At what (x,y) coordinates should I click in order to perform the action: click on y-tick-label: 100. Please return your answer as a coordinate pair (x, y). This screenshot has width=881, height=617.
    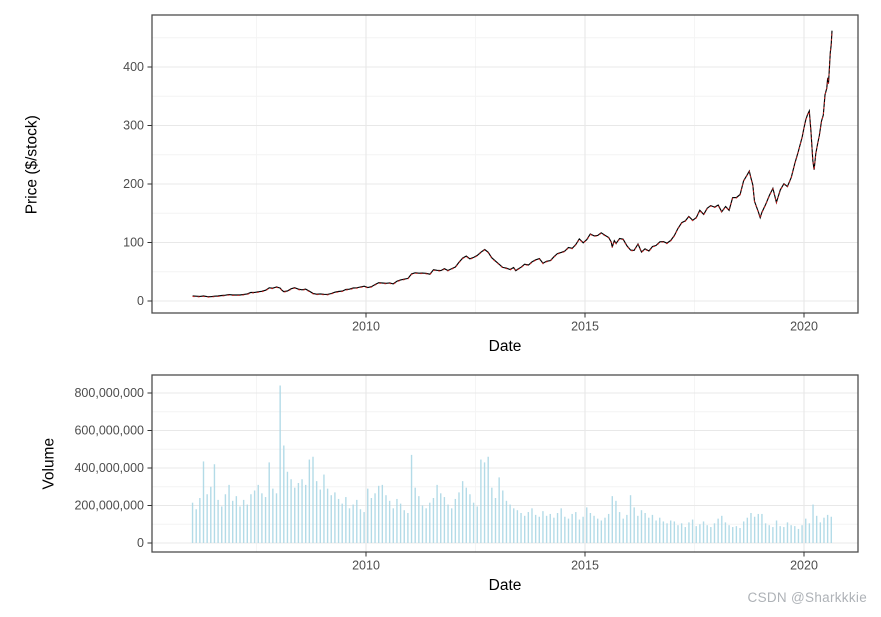
    Looking at the image, I should click on (133, 243).